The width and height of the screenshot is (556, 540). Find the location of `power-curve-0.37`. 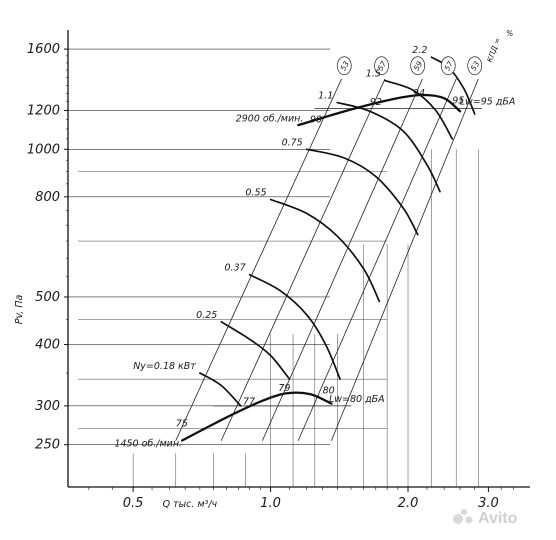

power-curve-0.37 is located at coordinates (294, 327).